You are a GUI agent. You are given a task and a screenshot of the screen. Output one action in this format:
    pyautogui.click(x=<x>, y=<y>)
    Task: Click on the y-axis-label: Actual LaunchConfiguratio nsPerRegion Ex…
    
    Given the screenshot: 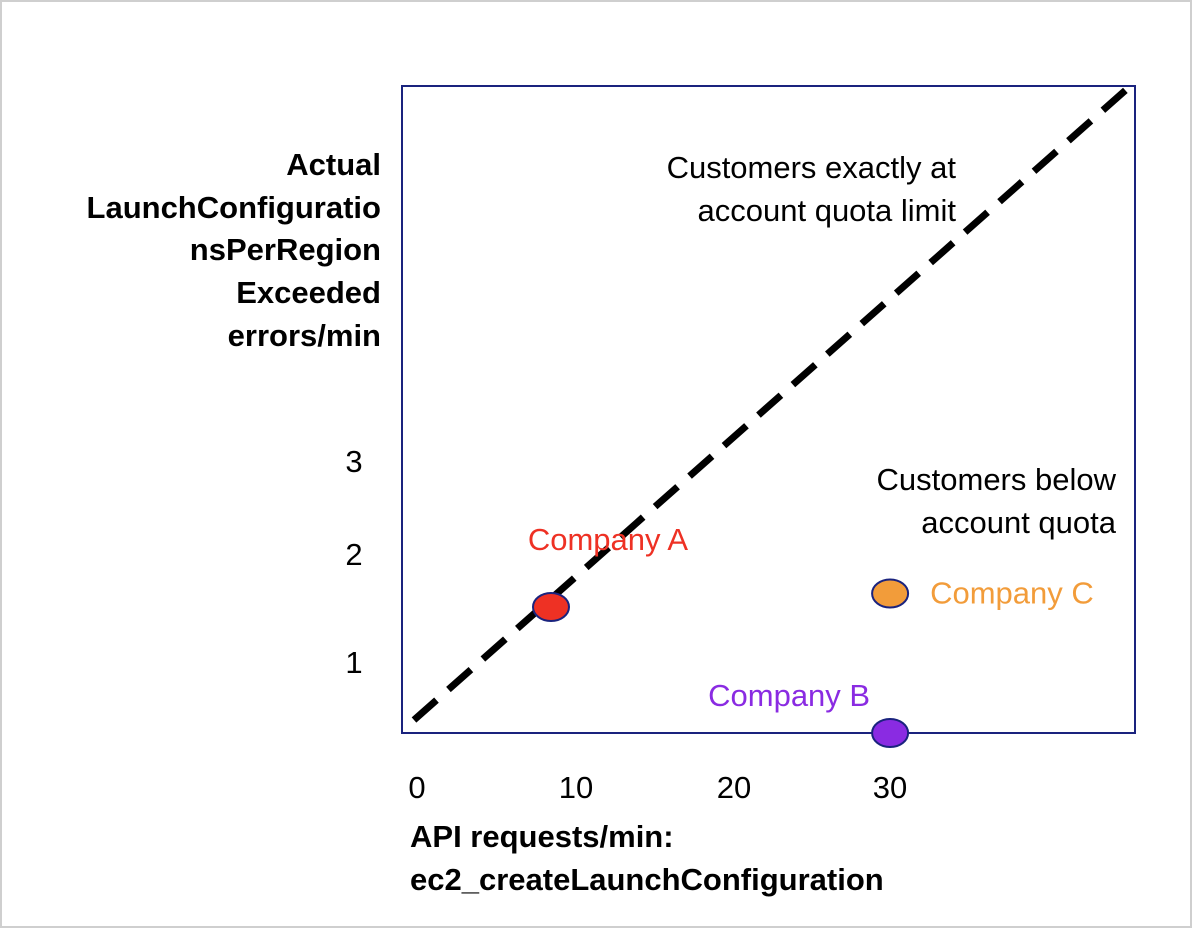 What is the action you would take?
    pyautogui.click(x=234, y=250)
    